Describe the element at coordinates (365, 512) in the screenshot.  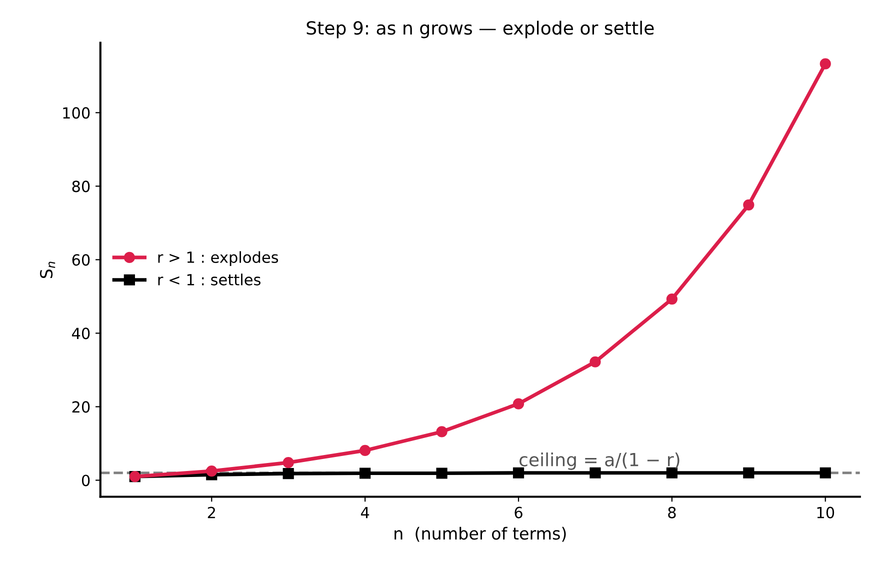
I see `x-tick-label: 4` at that location.